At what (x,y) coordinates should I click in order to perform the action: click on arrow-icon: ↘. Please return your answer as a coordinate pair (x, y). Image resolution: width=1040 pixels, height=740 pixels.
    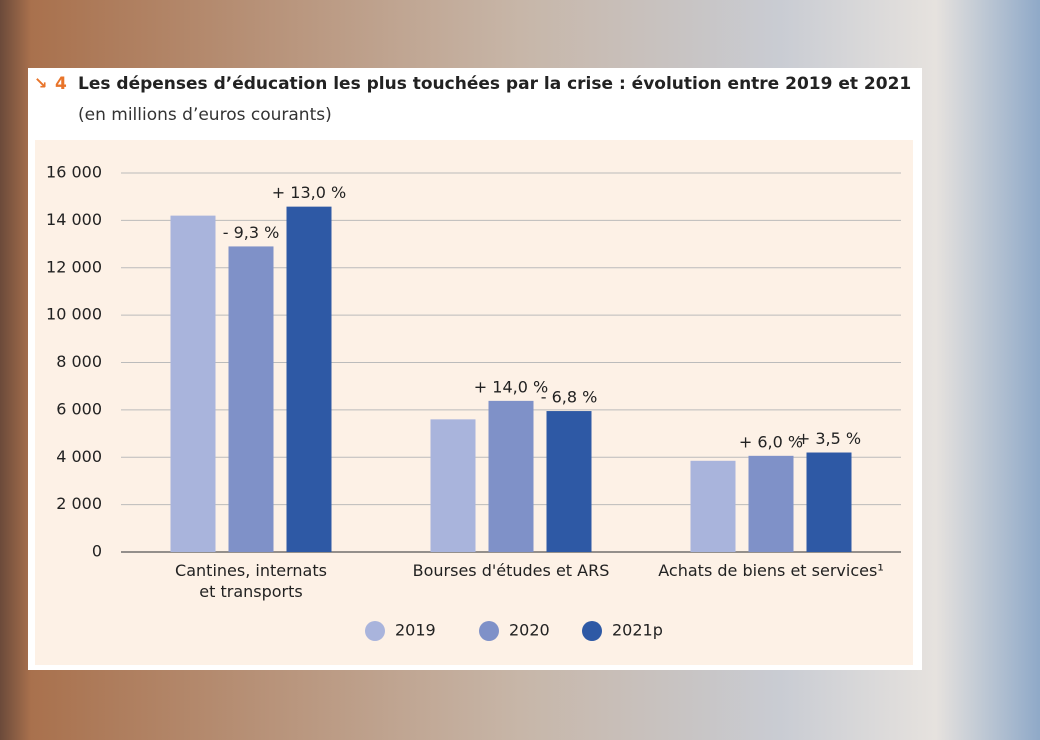
    Looking at the image, I should click on (40, 83).